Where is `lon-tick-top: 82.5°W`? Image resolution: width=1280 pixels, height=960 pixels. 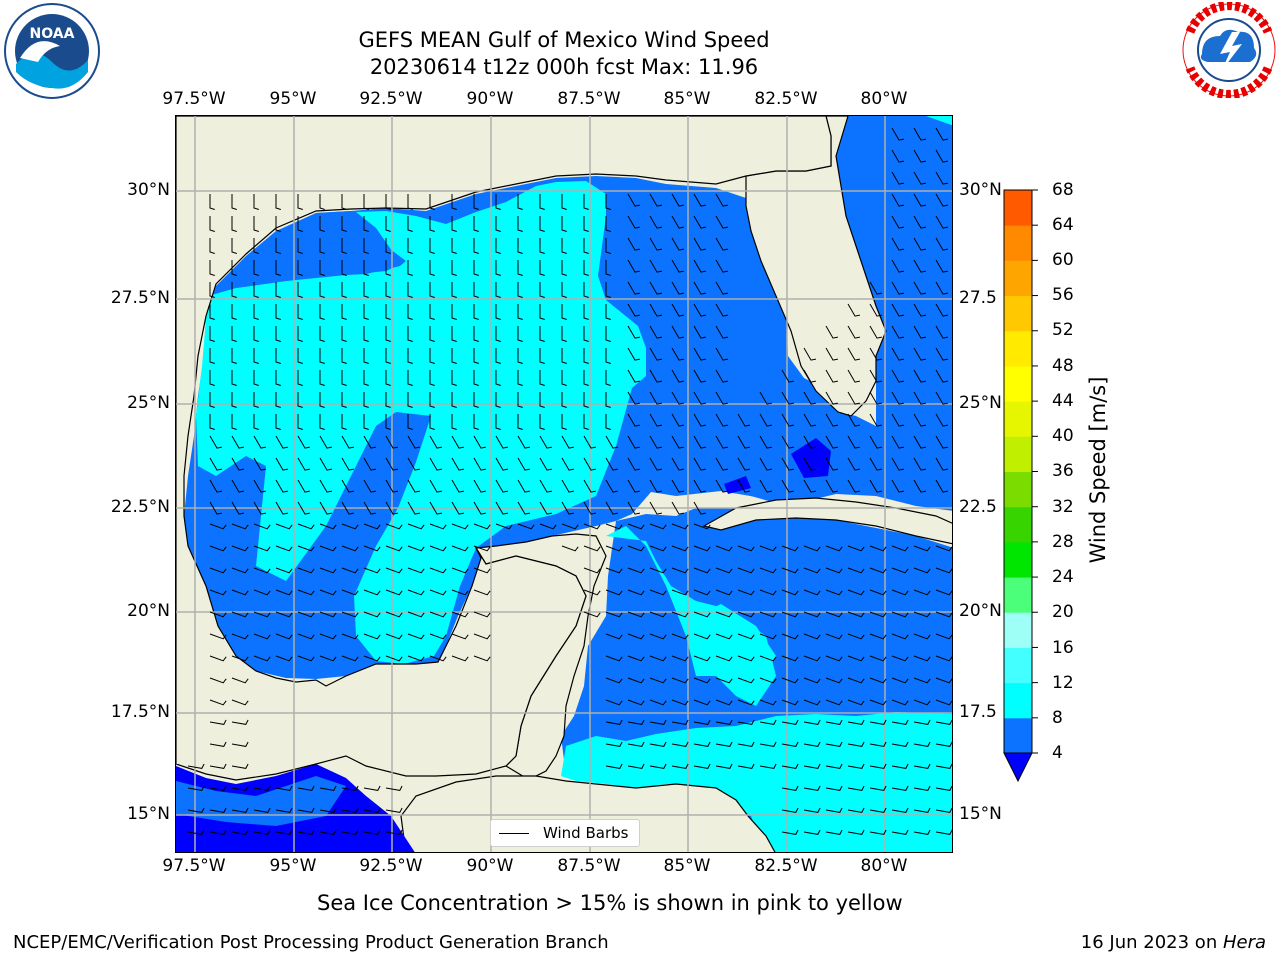
lon-tick-top: 82.5°W is located at coordinates (786, 99).